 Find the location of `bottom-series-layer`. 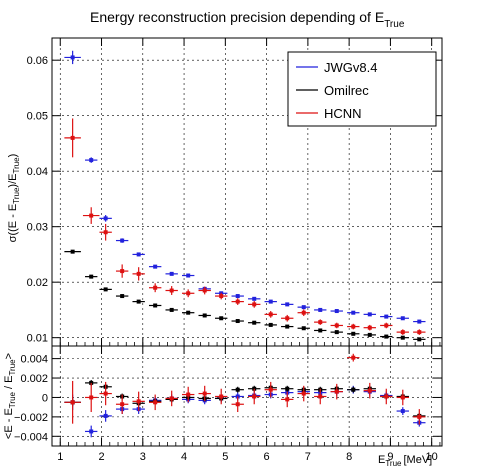

bottom-series-layer is located at coordinates (245, 395).